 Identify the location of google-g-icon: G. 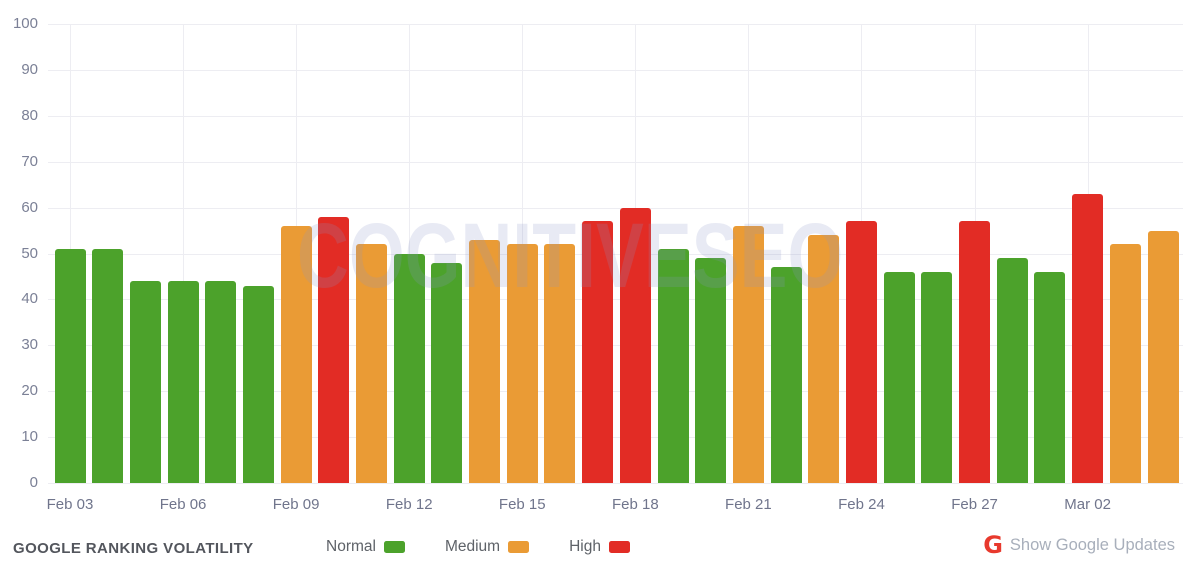
(993, 545).